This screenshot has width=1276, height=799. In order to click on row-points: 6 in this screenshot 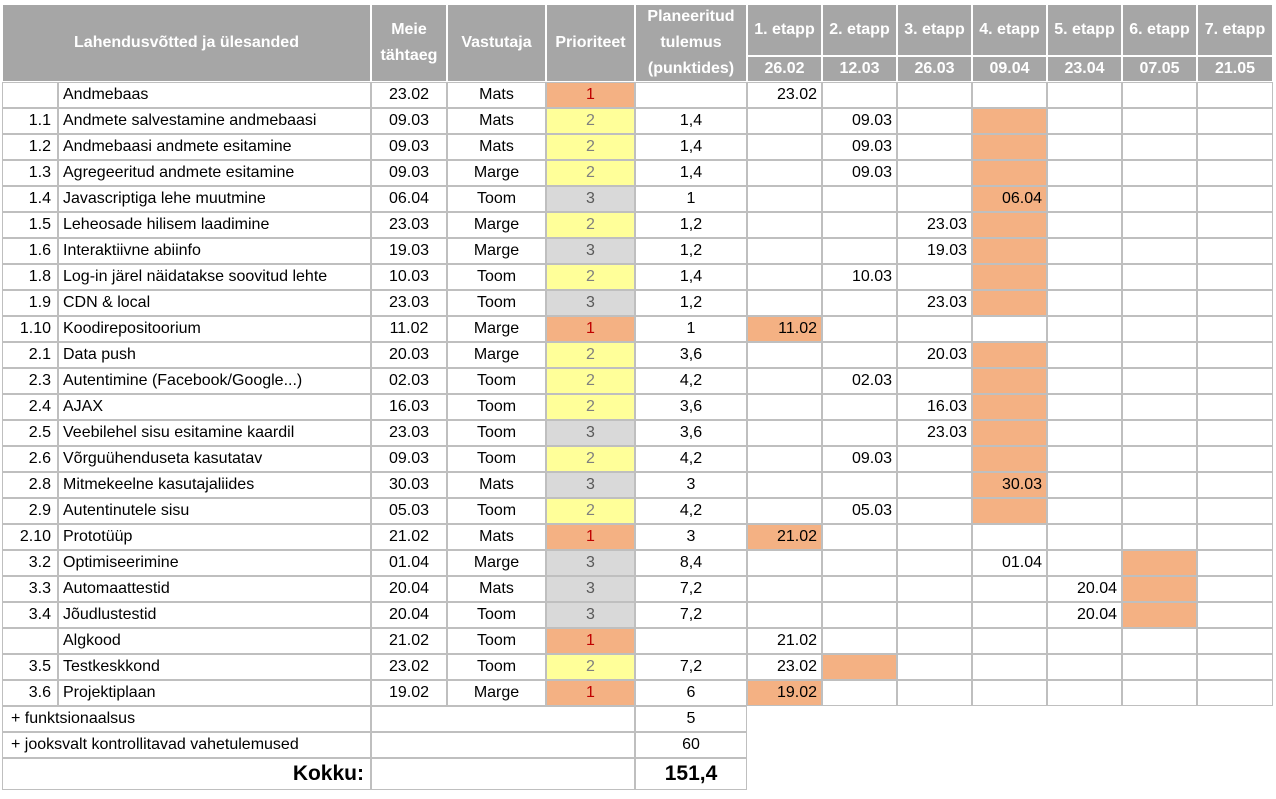, I will do `click(691, 693)`.